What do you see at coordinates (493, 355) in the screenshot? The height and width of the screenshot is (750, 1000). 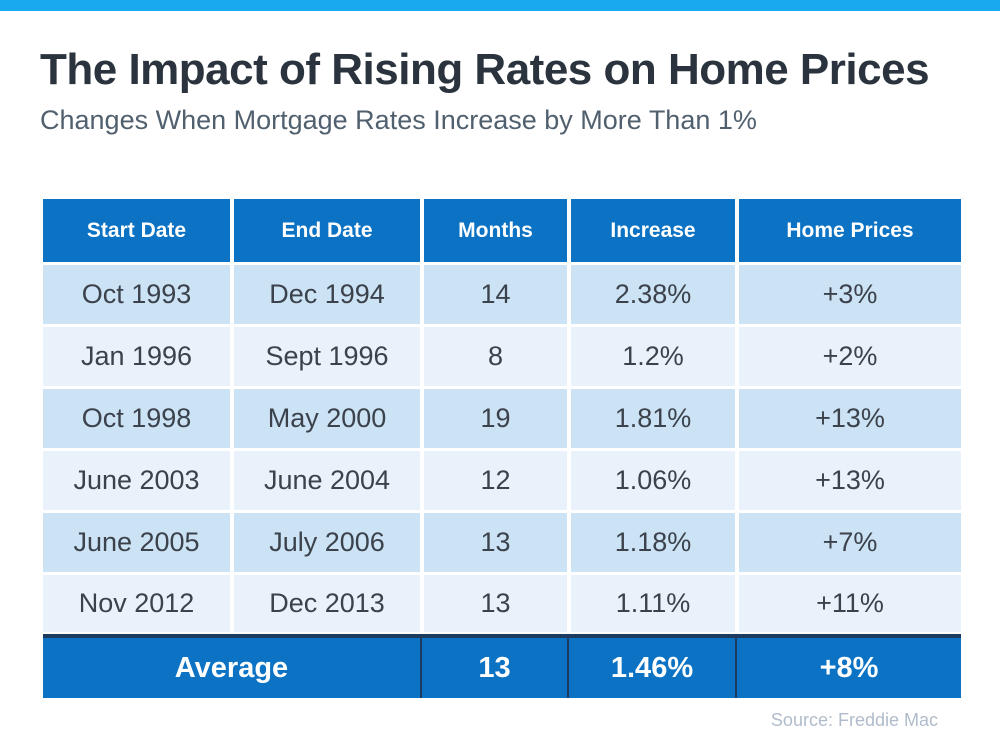 I see `table-cell: 8` at bounding box center [493, 355].